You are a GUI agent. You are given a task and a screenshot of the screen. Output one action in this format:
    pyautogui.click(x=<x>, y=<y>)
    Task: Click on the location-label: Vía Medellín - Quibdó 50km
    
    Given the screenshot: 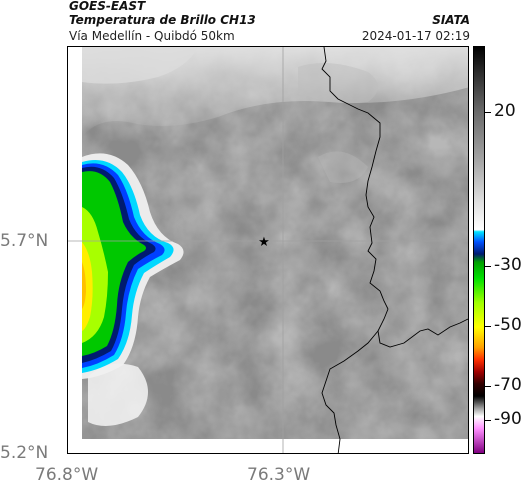 What is the action you would take?
    pyautogui.click(x=152, y=36)
    